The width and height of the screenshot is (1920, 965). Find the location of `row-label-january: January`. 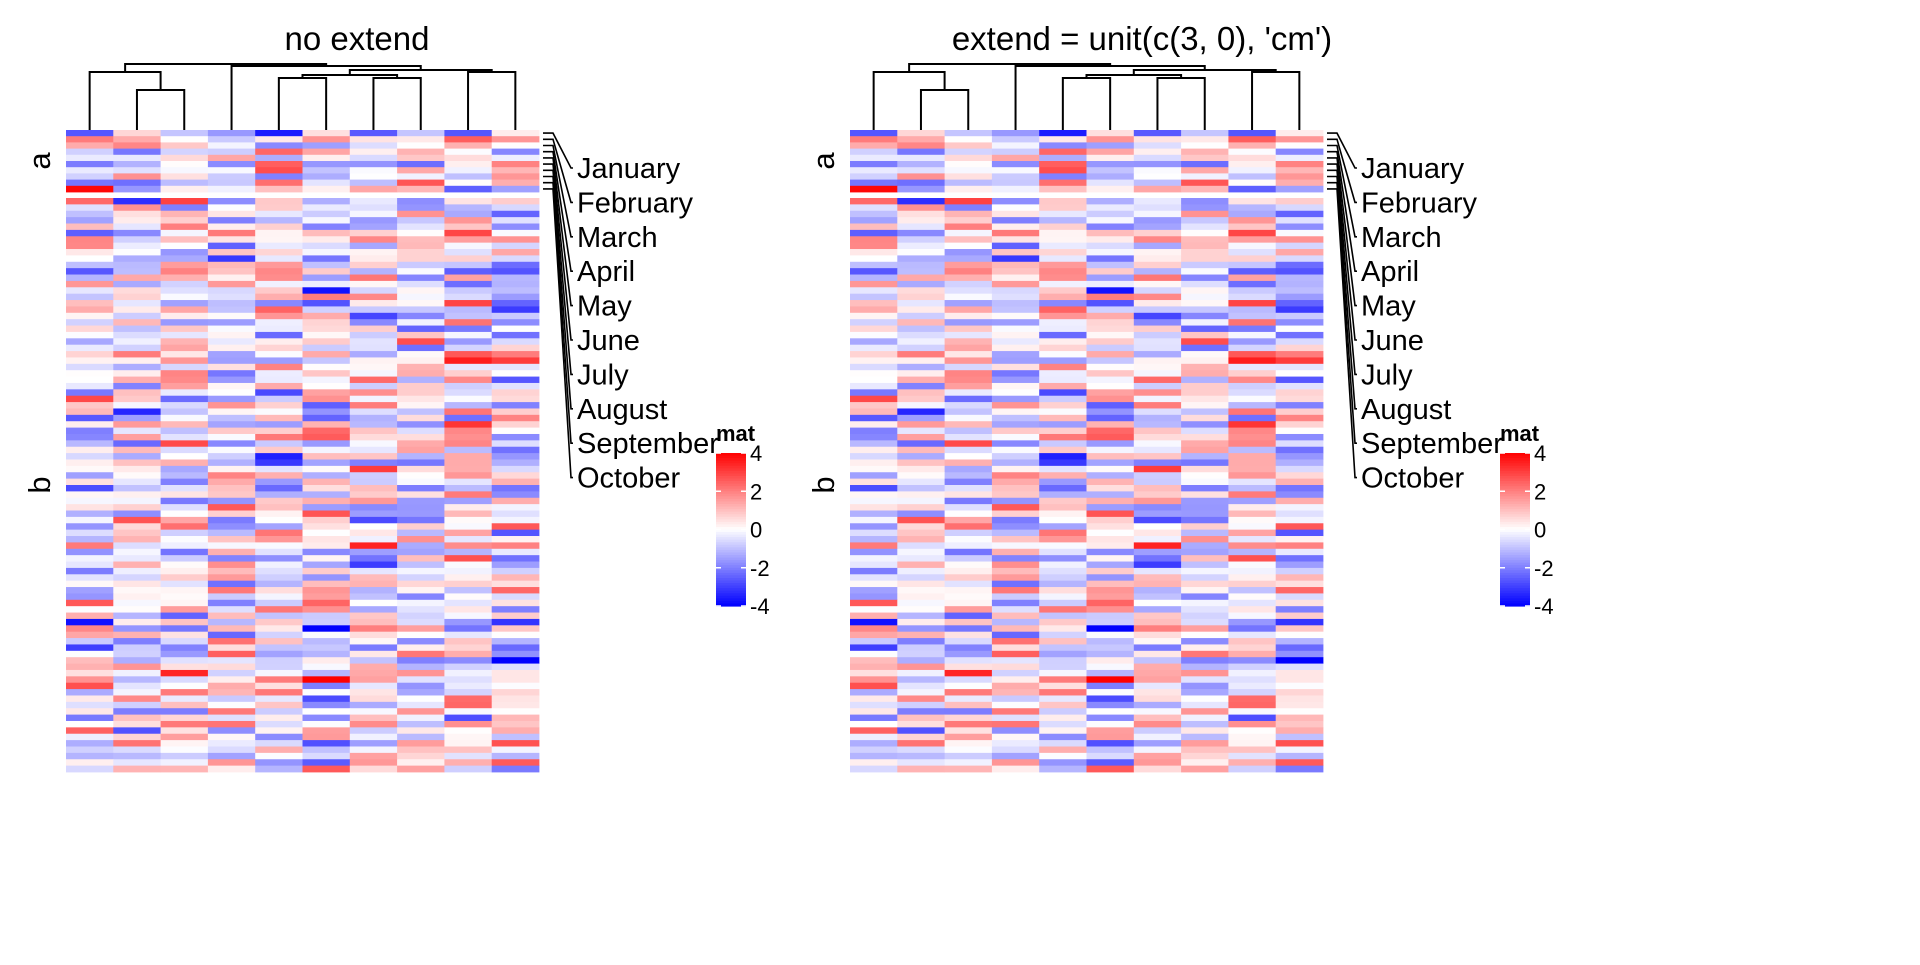

row-label-january: January is located at coordinates (1413, 169).